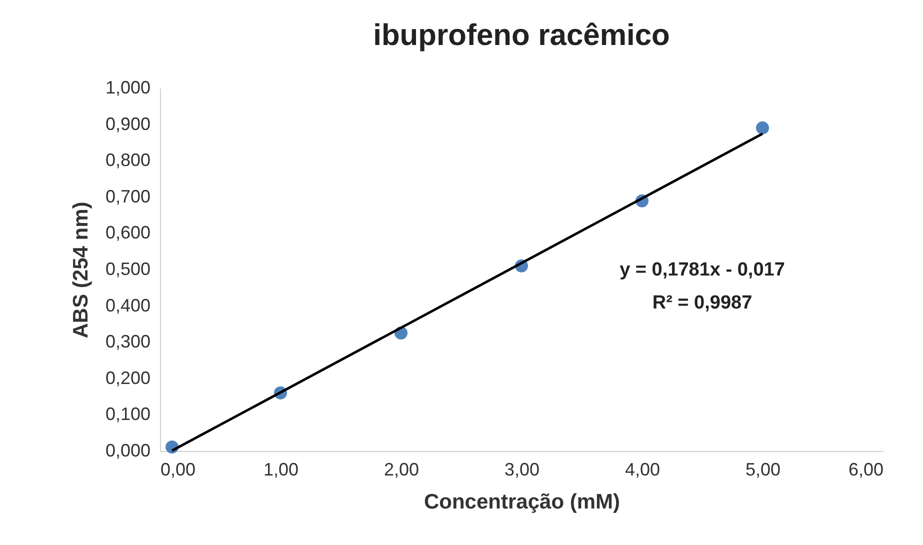 The height and width of the screenshot is (545, 923). Describe the element at coordinates (521, 35) in the screenshot. I see `chart-title: ibuprofeno racêmico` at that location.